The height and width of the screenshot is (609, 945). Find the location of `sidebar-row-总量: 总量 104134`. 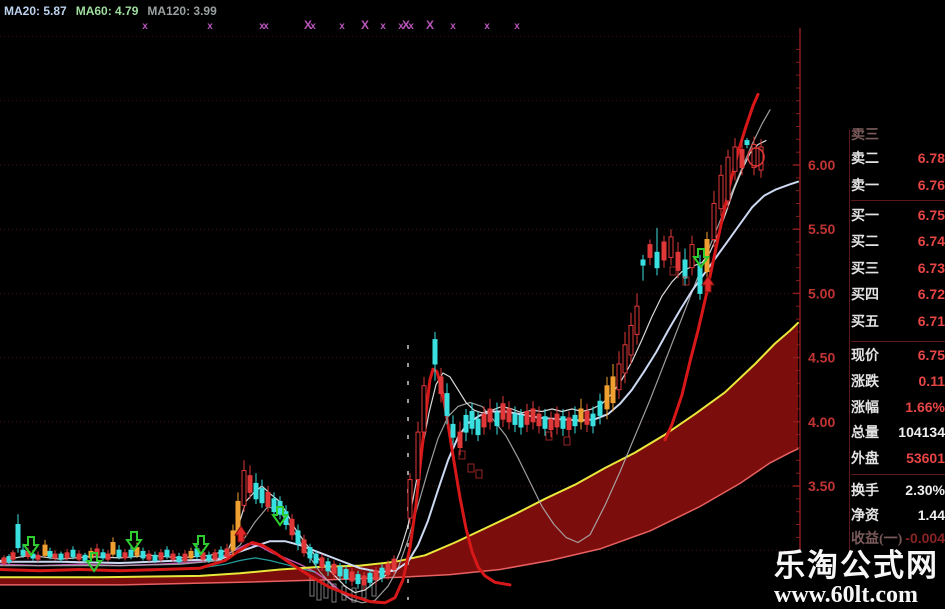

sidebar-row-总量: 总量 104134 is located at coordinates (898, 432).